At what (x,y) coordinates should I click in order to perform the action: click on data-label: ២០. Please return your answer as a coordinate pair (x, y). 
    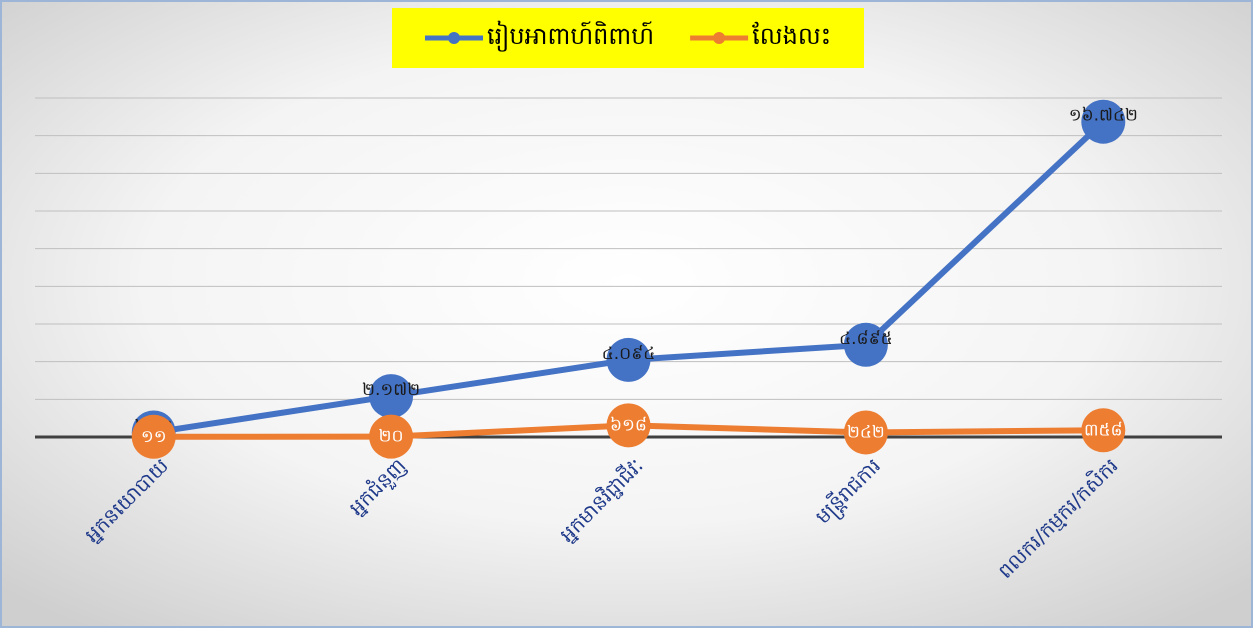
    Looking at the image, I should click on (391, 437).